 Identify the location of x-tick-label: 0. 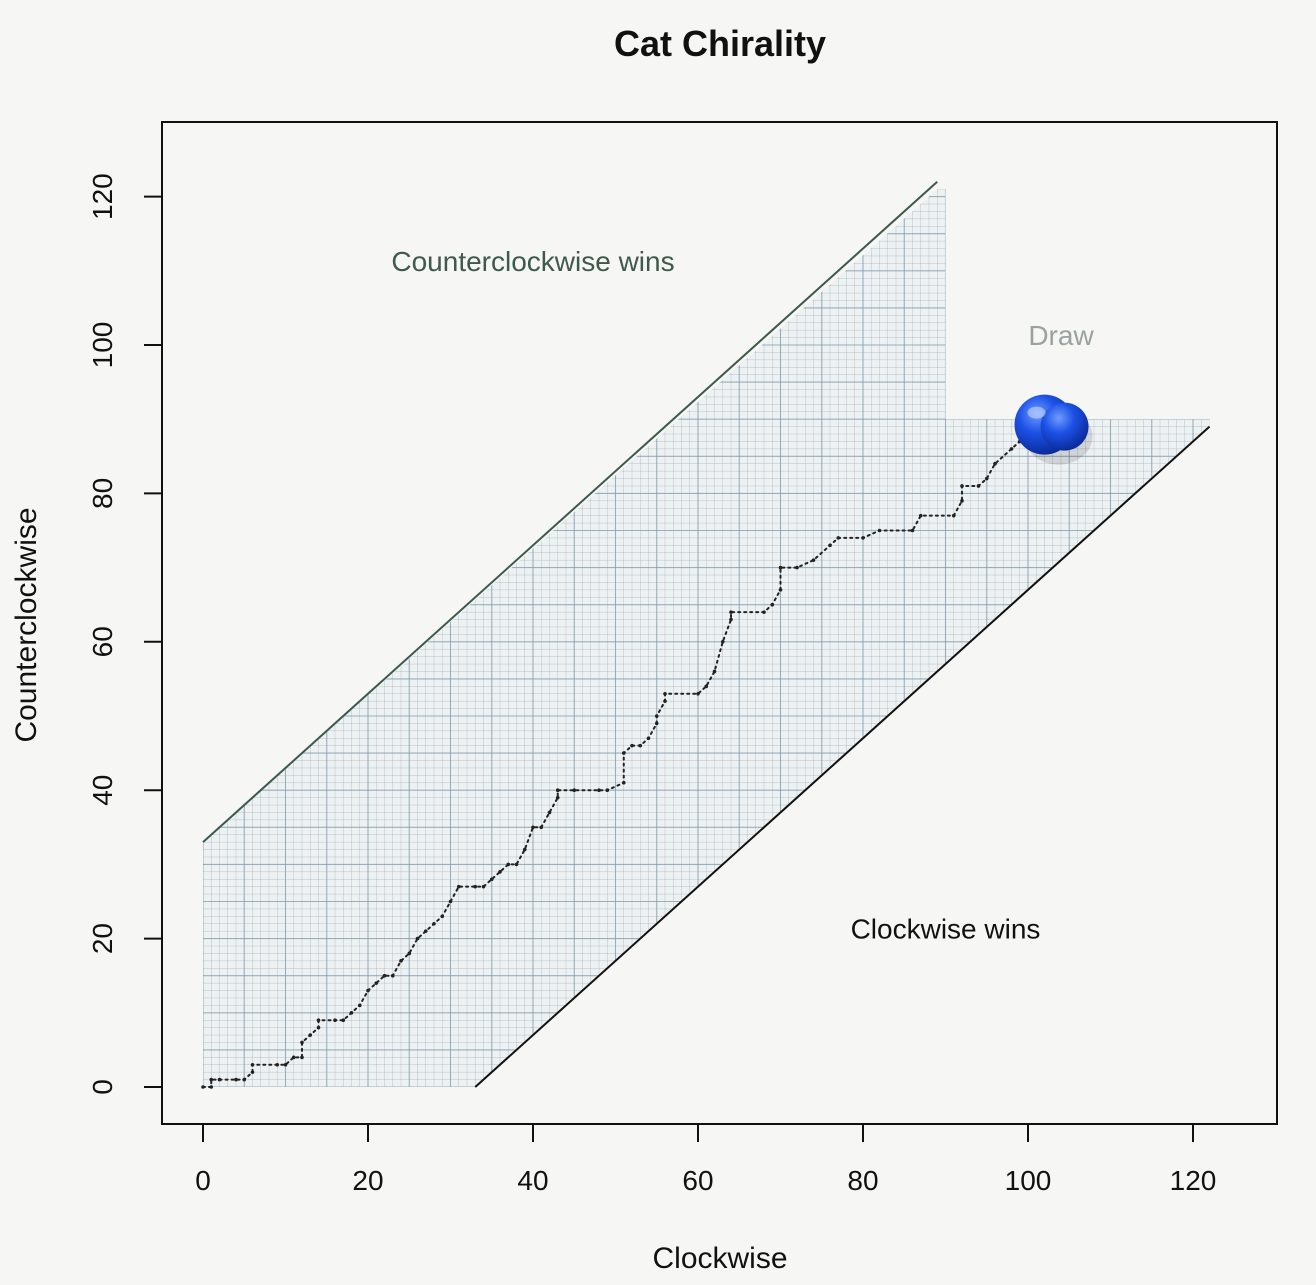
(203, 1180).